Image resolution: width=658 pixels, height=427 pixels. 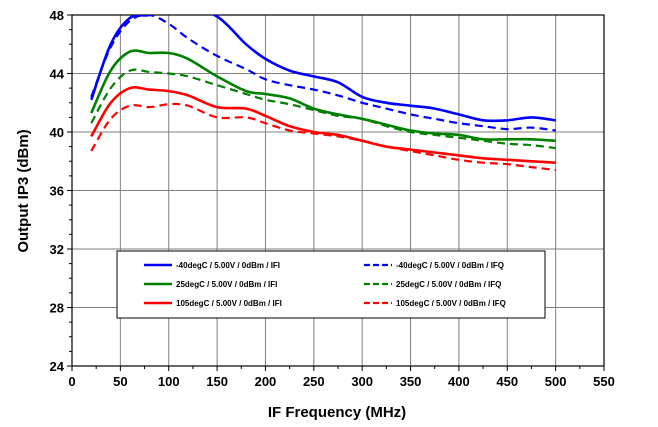 What do you see at coordinates (228, 265) in the screenshot?
I see `legend-label-1: -40degC / 5.00V / 0dBm / IFI` at bounding box center [228, 265].